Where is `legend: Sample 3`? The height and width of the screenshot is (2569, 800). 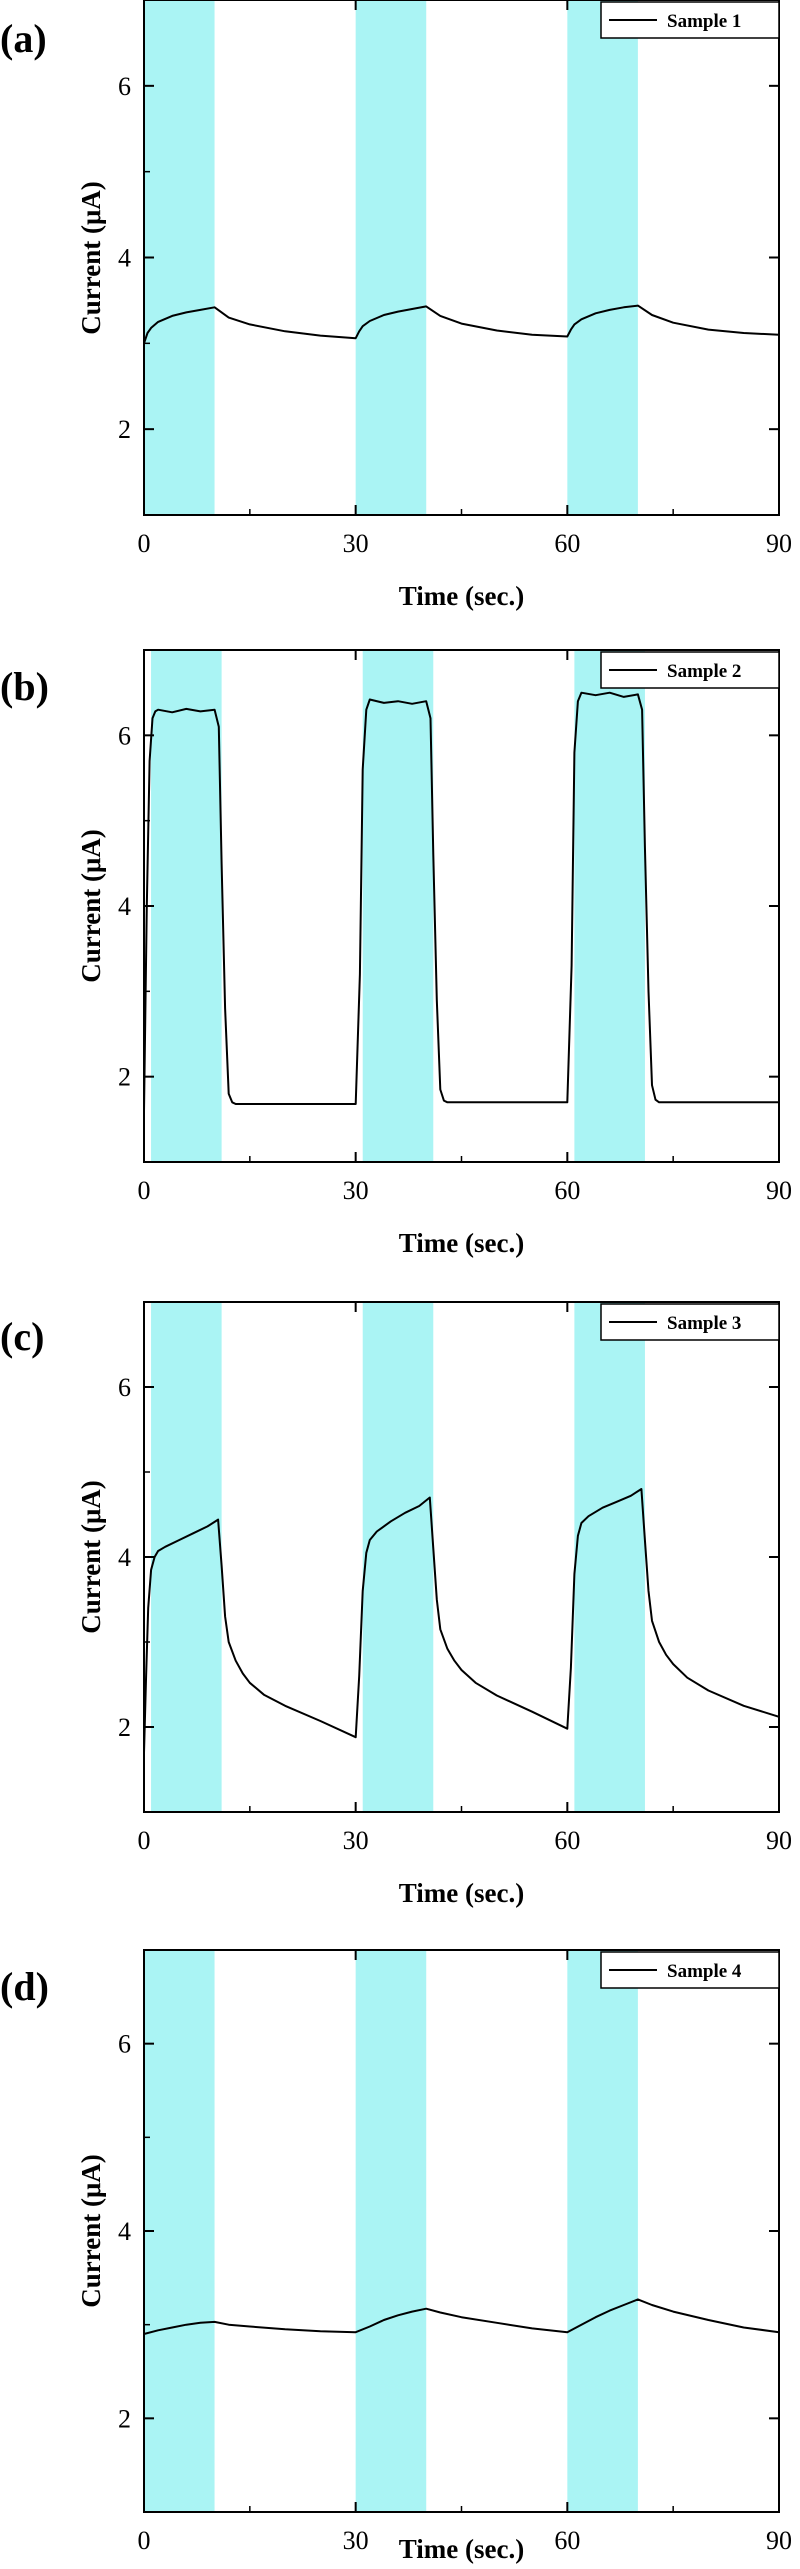
legend: Sample 3 is located at coordinates (690, 1322).